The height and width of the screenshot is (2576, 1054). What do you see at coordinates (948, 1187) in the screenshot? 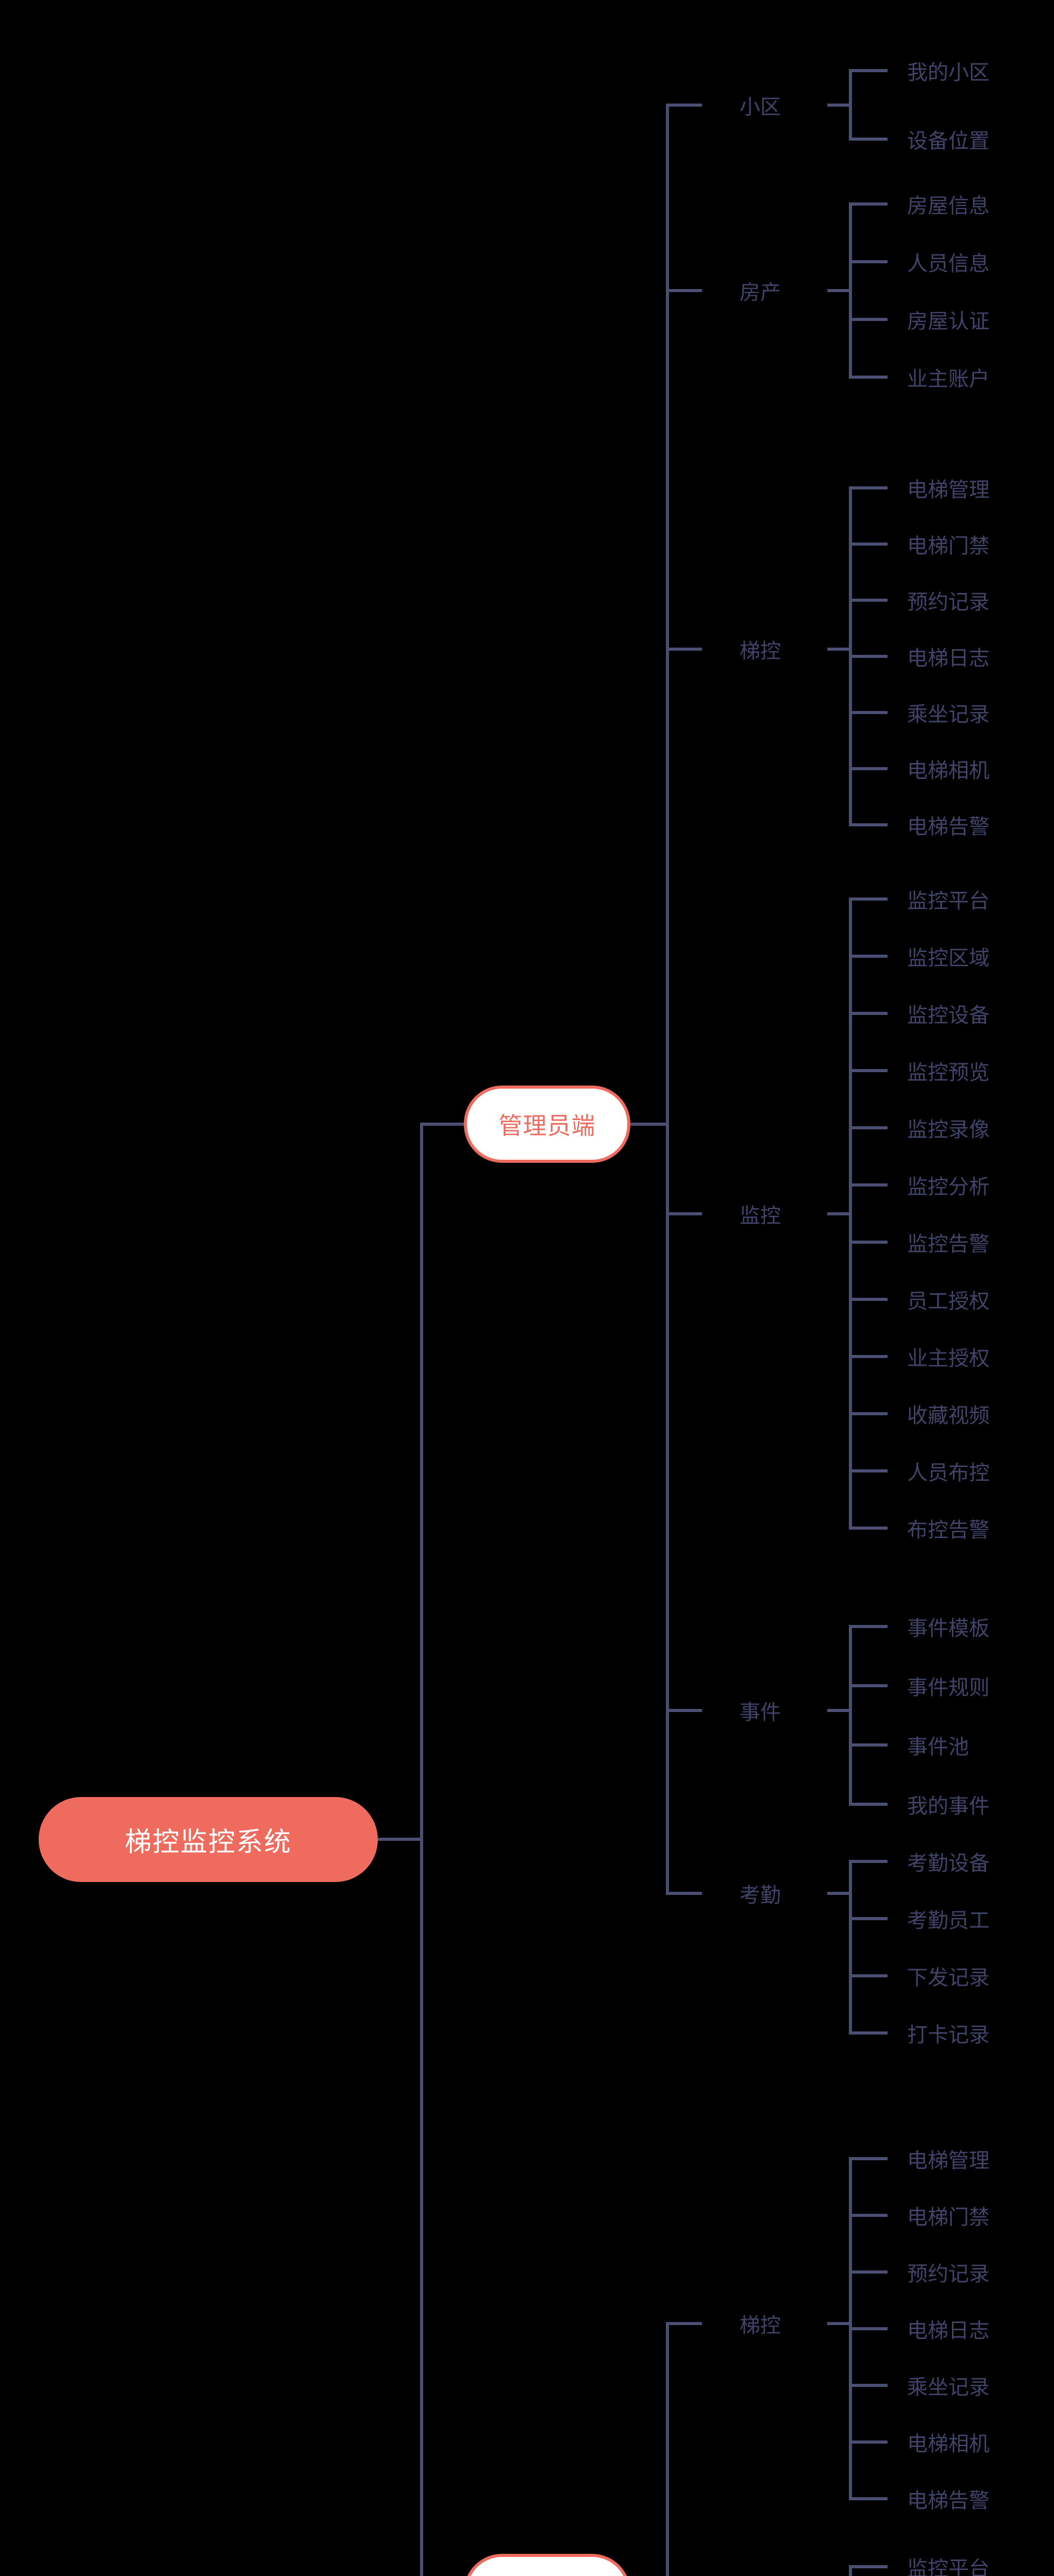
I see `leaf-node: 监控分析` at bounding box center [948, 1187].